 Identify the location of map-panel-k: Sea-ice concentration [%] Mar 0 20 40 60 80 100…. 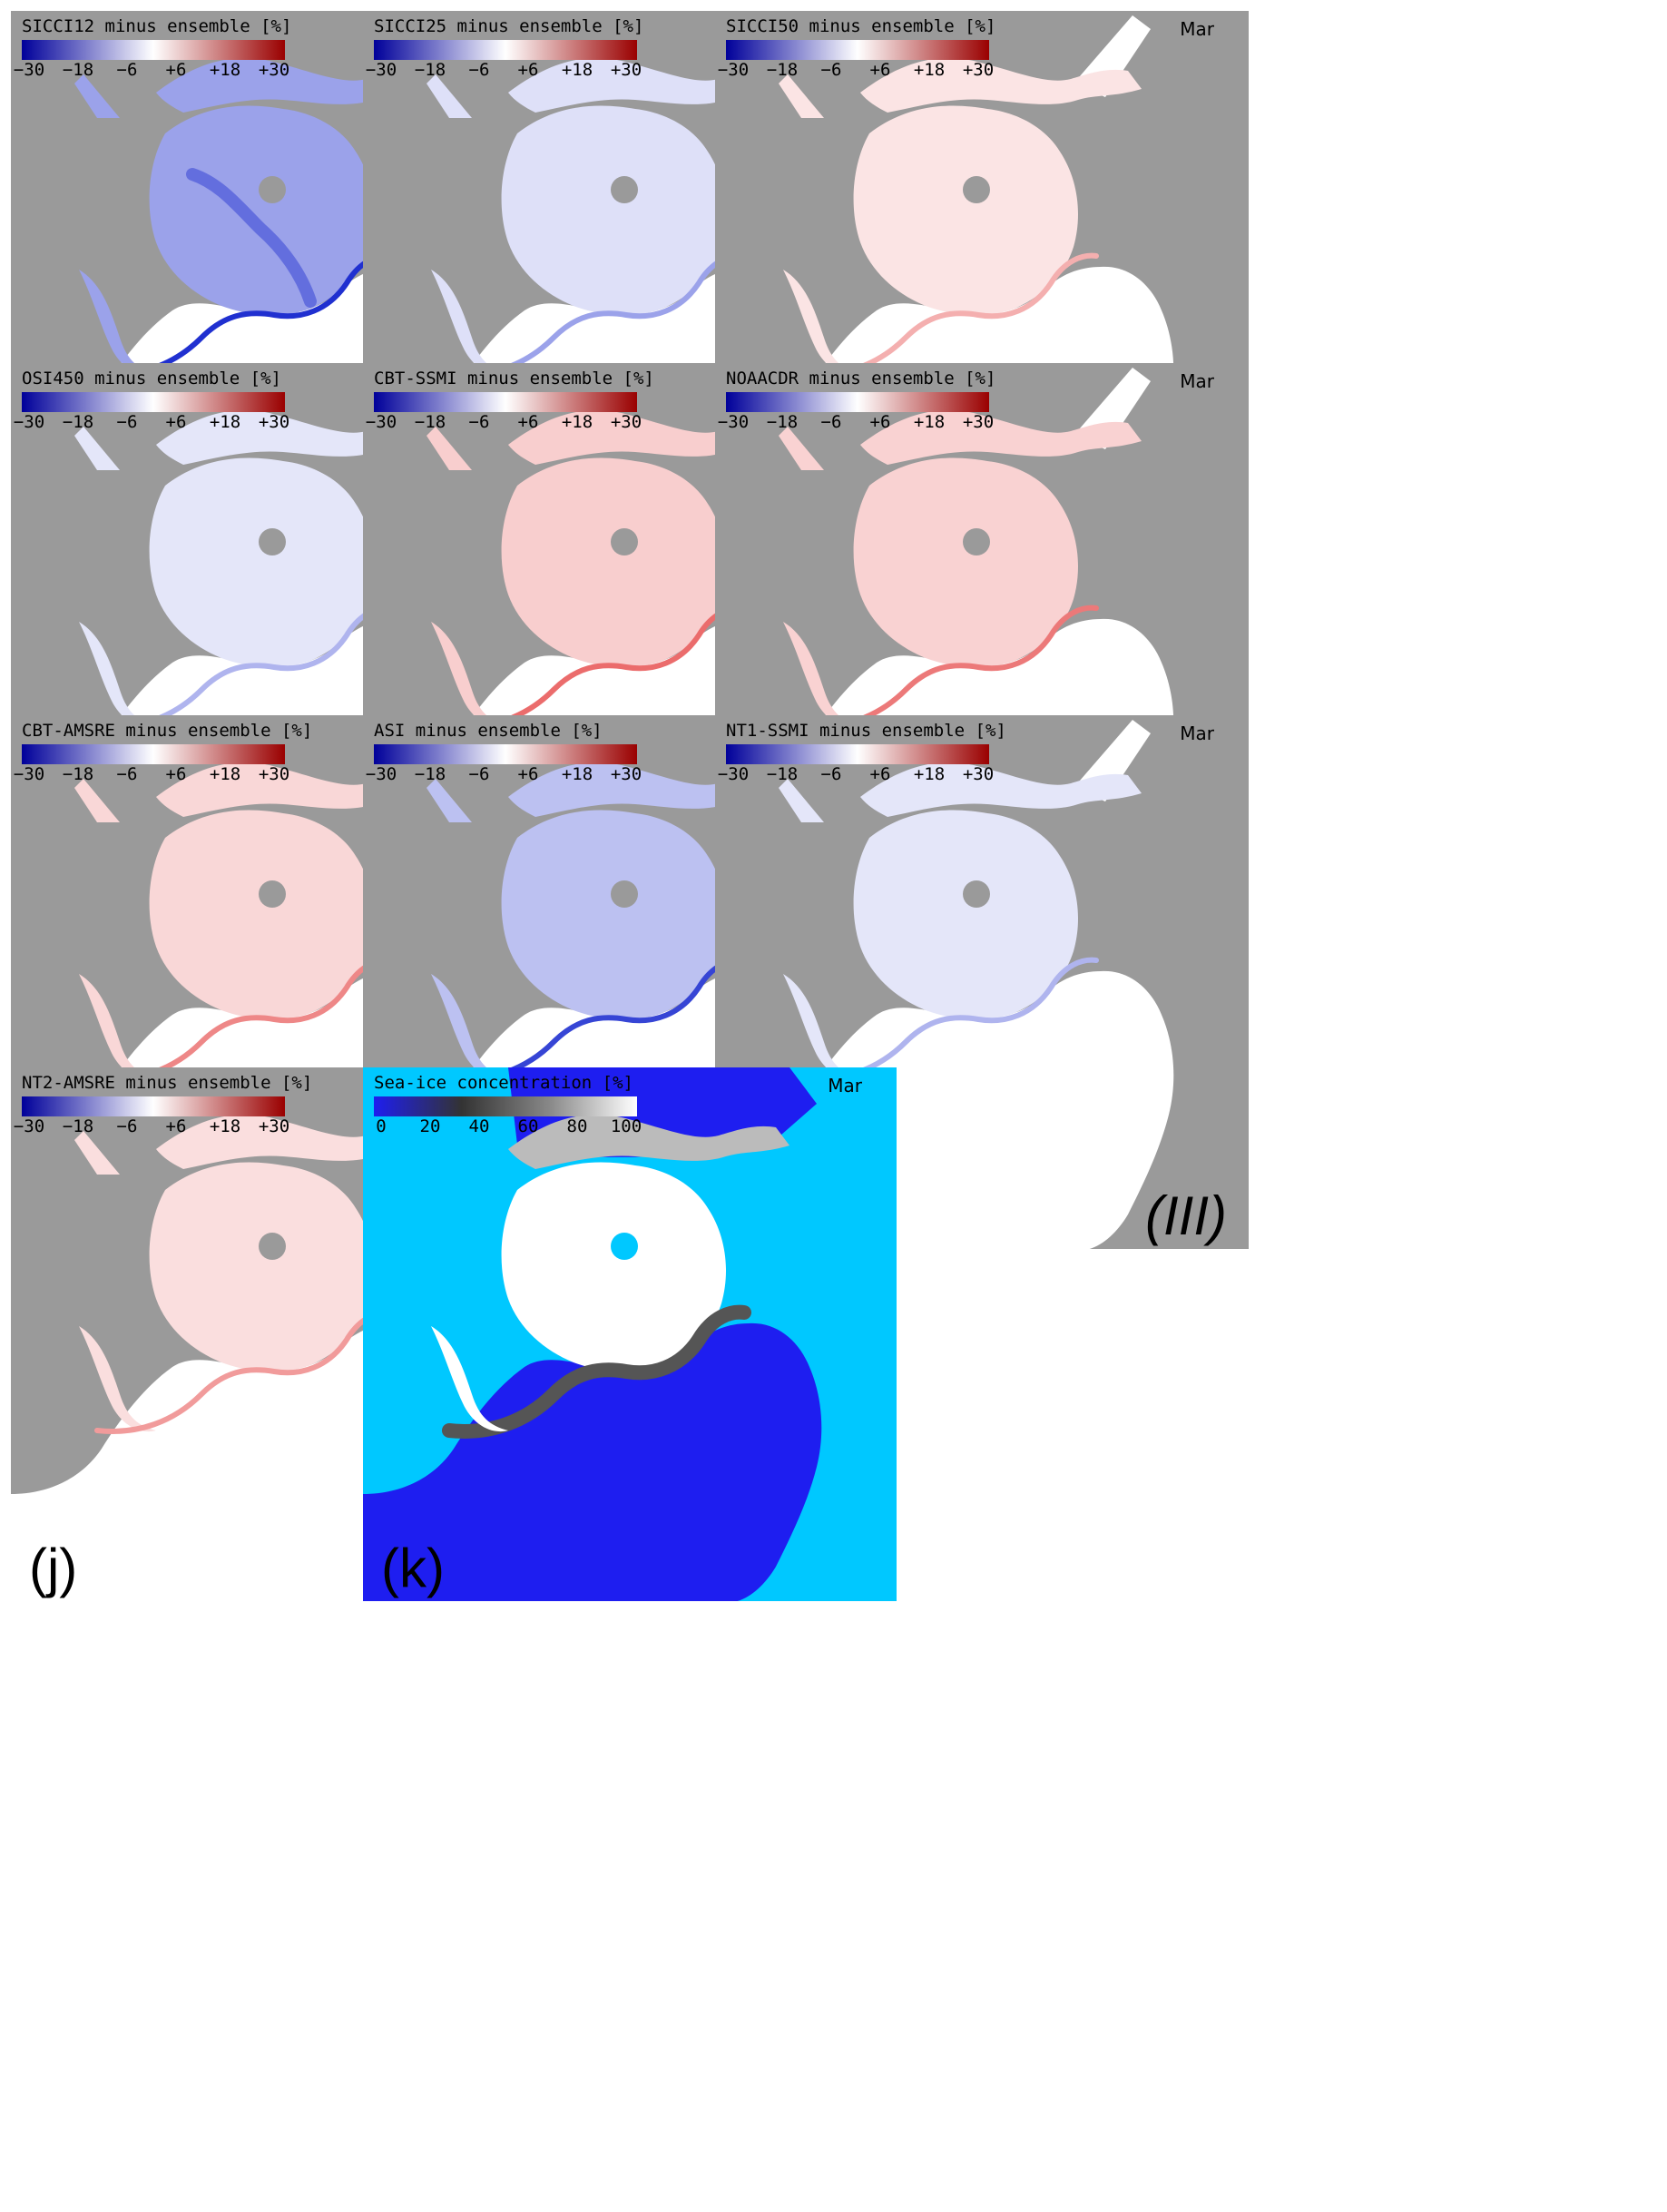
(630, 1334).